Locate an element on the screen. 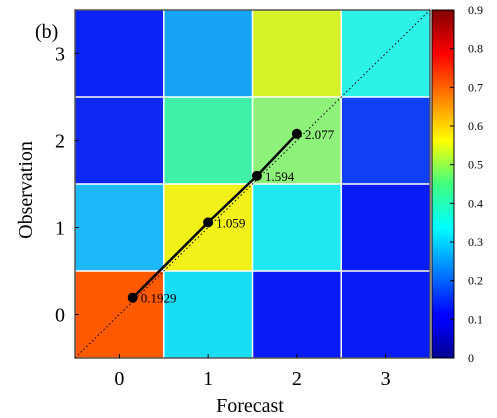  colorbar-tick-label: 0.4 is located at coordinates (475, 203).